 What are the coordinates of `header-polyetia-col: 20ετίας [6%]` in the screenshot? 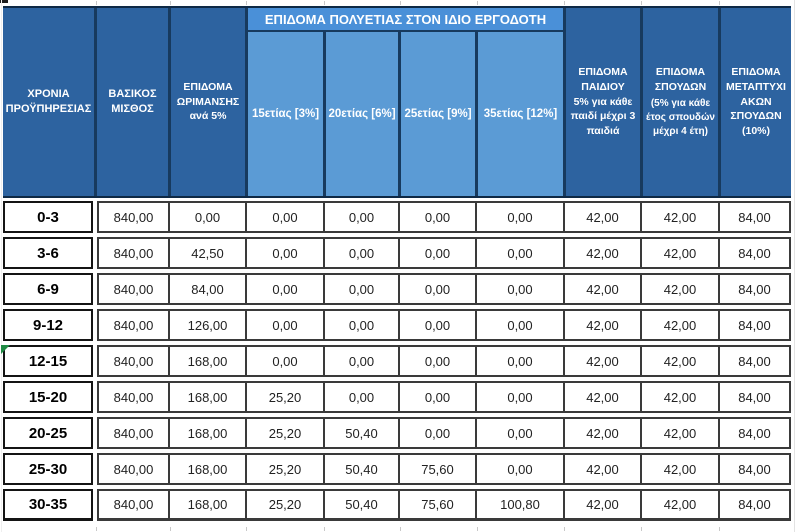 It's located at (362, 114).